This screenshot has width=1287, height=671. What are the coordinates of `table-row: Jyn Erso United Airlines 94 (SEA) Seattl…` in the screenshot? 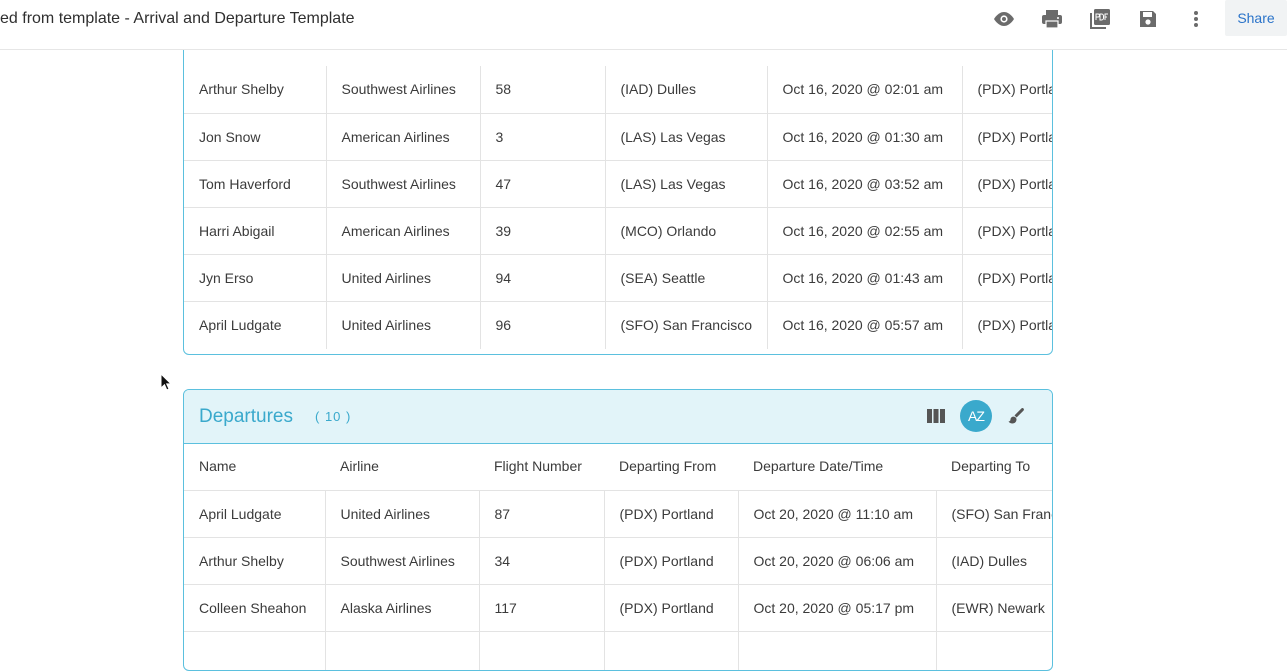 It's located at (618, 278).